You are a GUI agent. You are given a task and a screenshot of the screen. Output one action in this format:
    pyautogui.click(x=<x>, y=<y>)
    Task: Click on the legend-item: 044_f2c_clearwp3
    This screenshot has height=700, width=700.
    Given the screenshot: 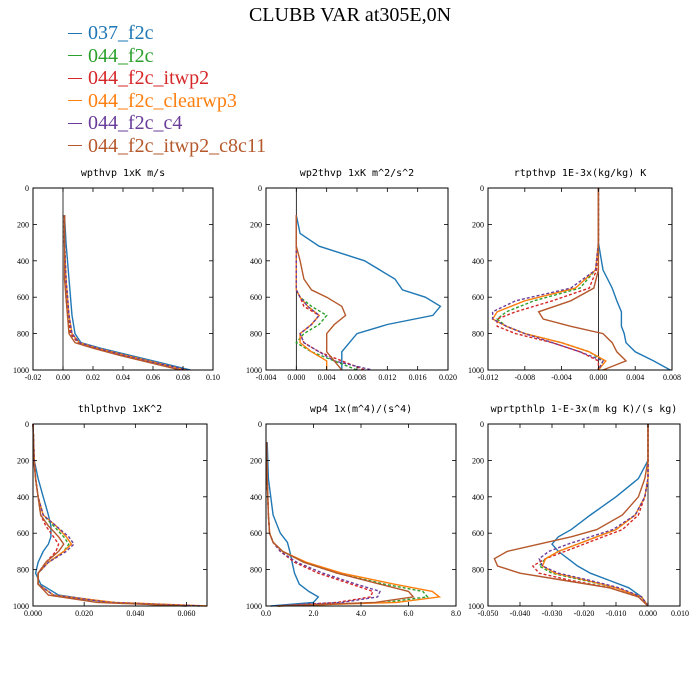 What is the action you would take?
    pyautogui.click(x=167, y=101)
    